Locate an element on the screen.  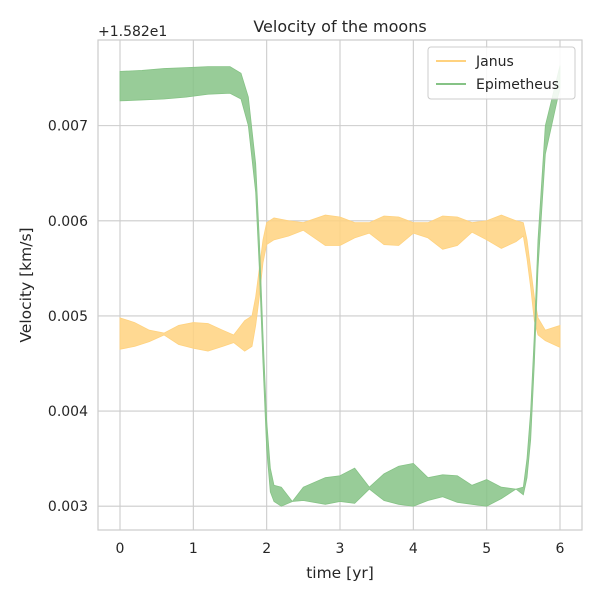
x-tick-label: 6 is located at coordinates (560, 549).